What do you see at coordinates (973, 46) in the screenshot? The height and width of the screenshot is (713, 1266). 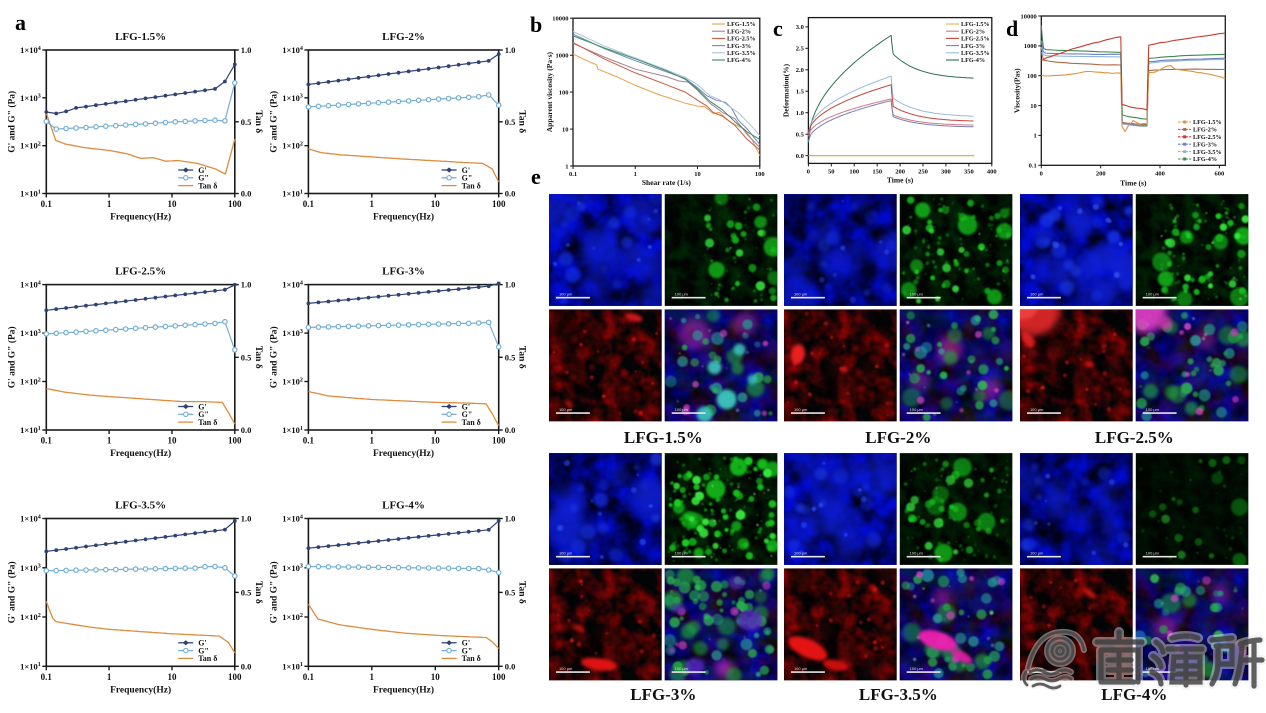 I see `svg-text: LFG-3%` at bounding box center [973, 46].